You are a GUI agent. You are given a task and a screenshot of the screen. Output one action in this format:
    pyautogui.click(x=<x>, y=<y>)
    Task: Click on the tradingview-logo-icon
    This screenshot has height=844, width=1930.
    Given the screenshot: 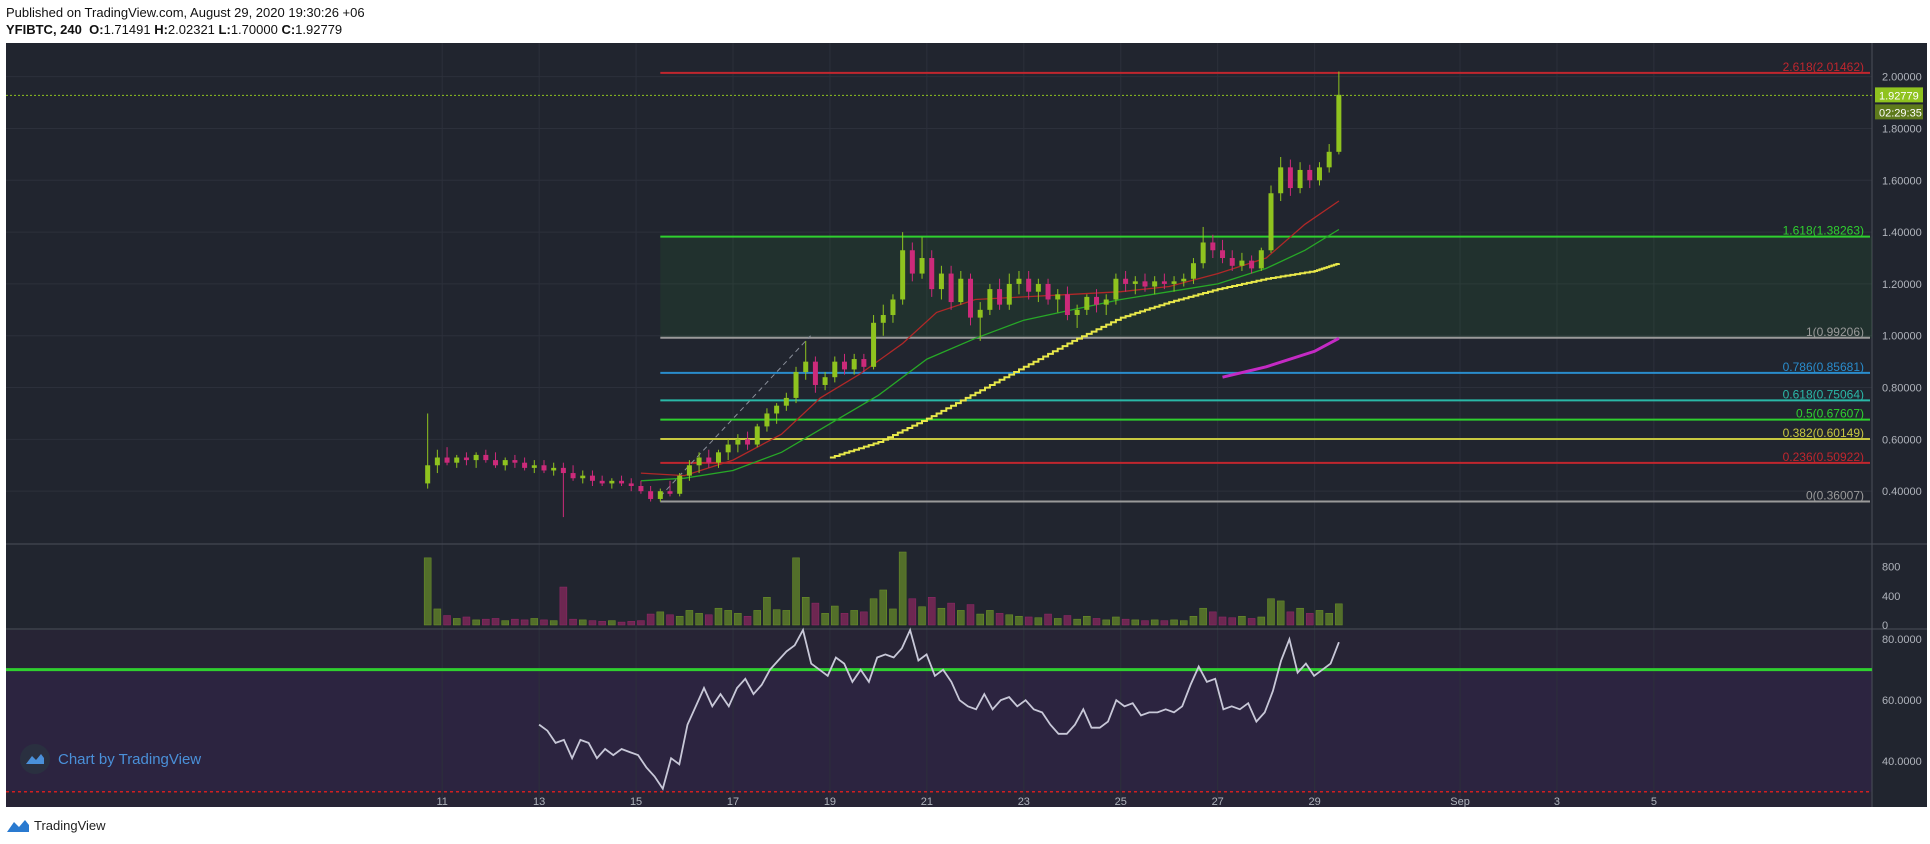 What is the action you would take?
    pyautogui.click(x=35, y=759)
    